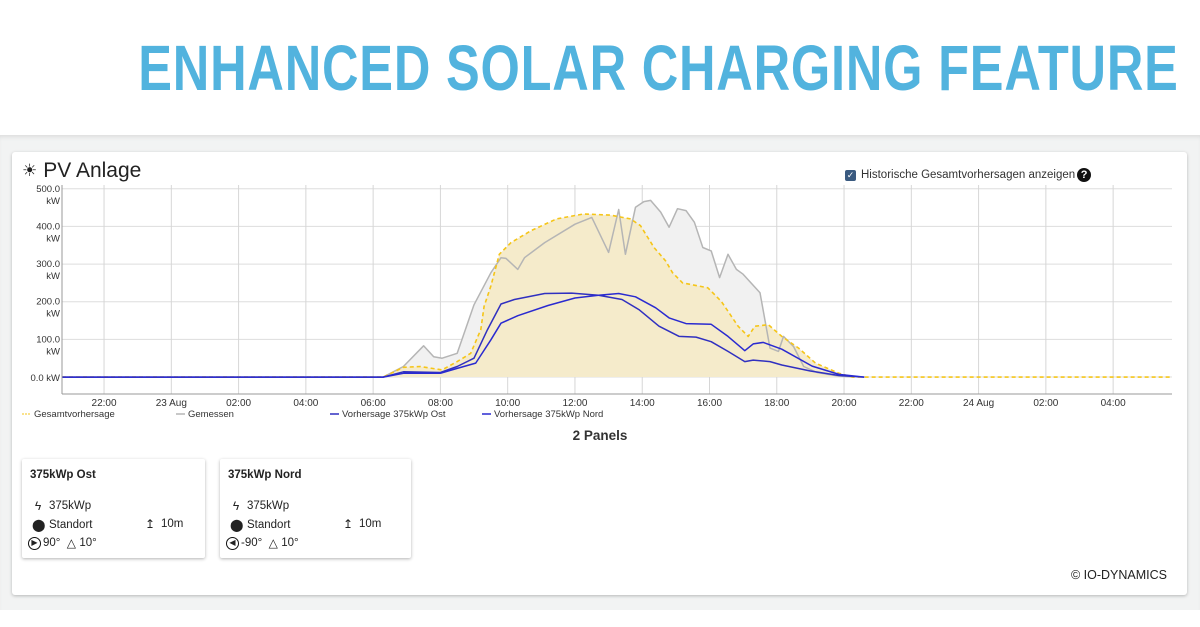 The image size is (1200, 627). What do you see at coordinates (658, 68) in the screenshot?
I see `banner-title: ENHANCED SOLAR CHARGING FEATURE` at bounding box center [658, 68].